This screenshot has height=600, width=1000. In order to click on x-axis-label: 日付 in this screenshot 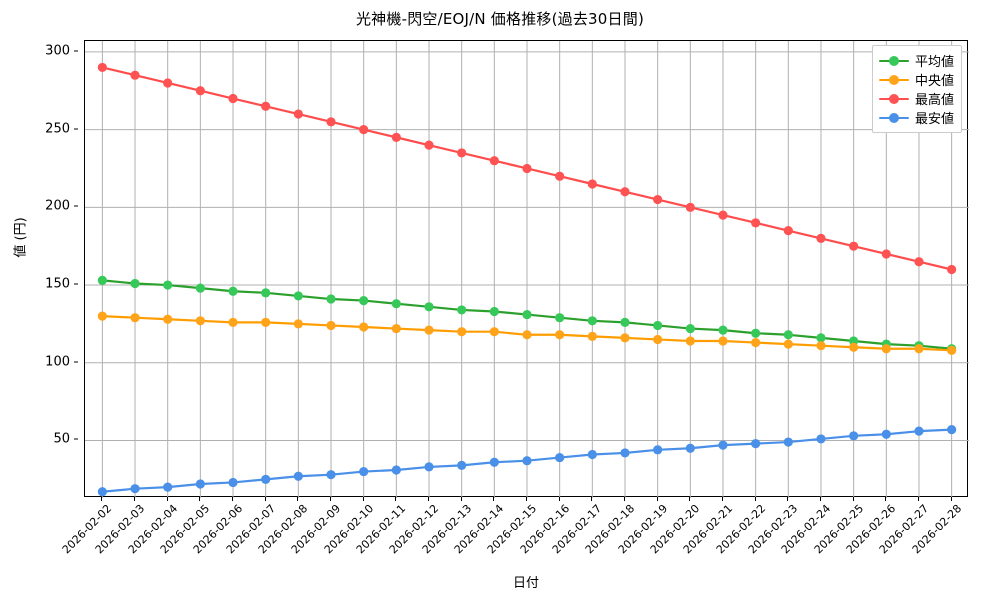, I will do `click(525, 583)`.